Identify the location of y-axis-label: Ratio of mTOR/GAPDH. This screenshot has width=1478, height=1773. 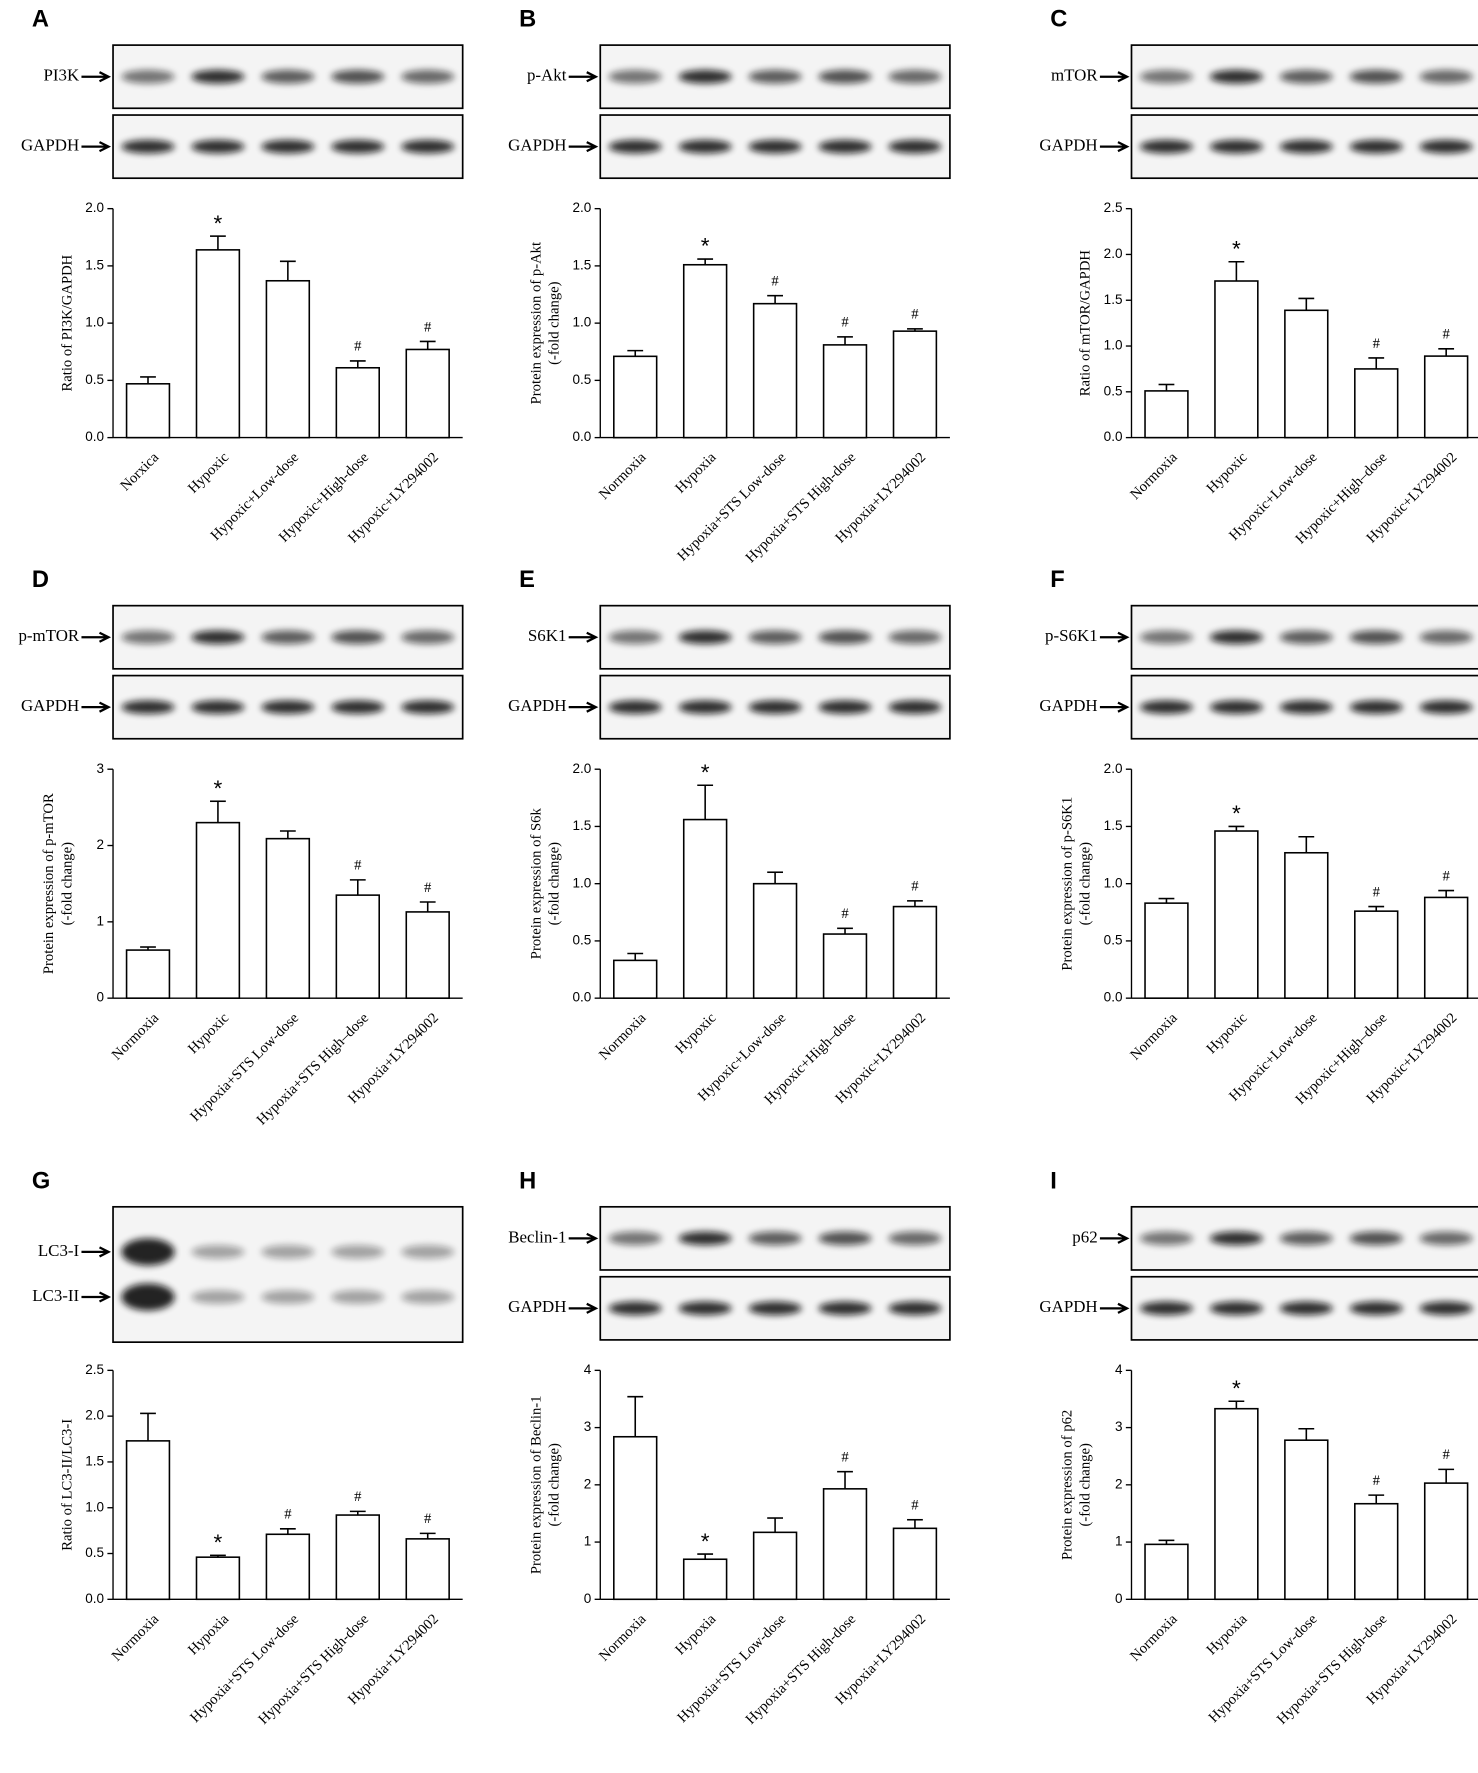
(1086, 323).